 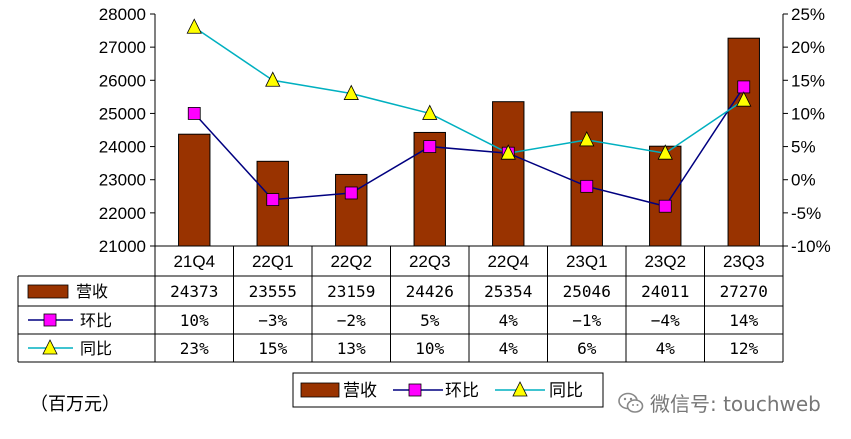 I want to click on legend-label-qoq: 环比, so click(x=462, y=391).